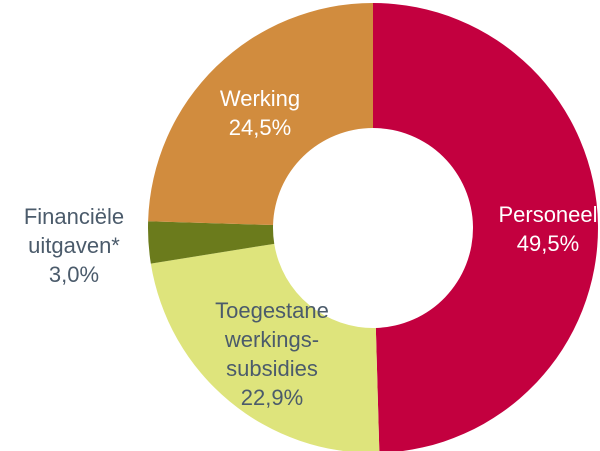  What do you see at coordinates (272, 310) in the screenshot?
I see `slice-label: Toegestane` at bounding box center [272, 310].